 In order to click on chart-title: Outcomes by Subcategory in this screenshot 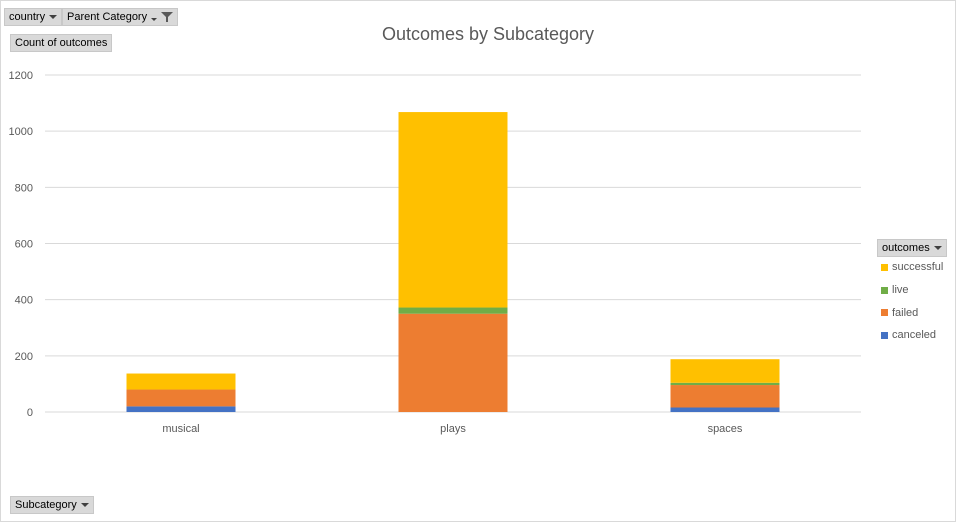, I will do `click(488, 34)`.